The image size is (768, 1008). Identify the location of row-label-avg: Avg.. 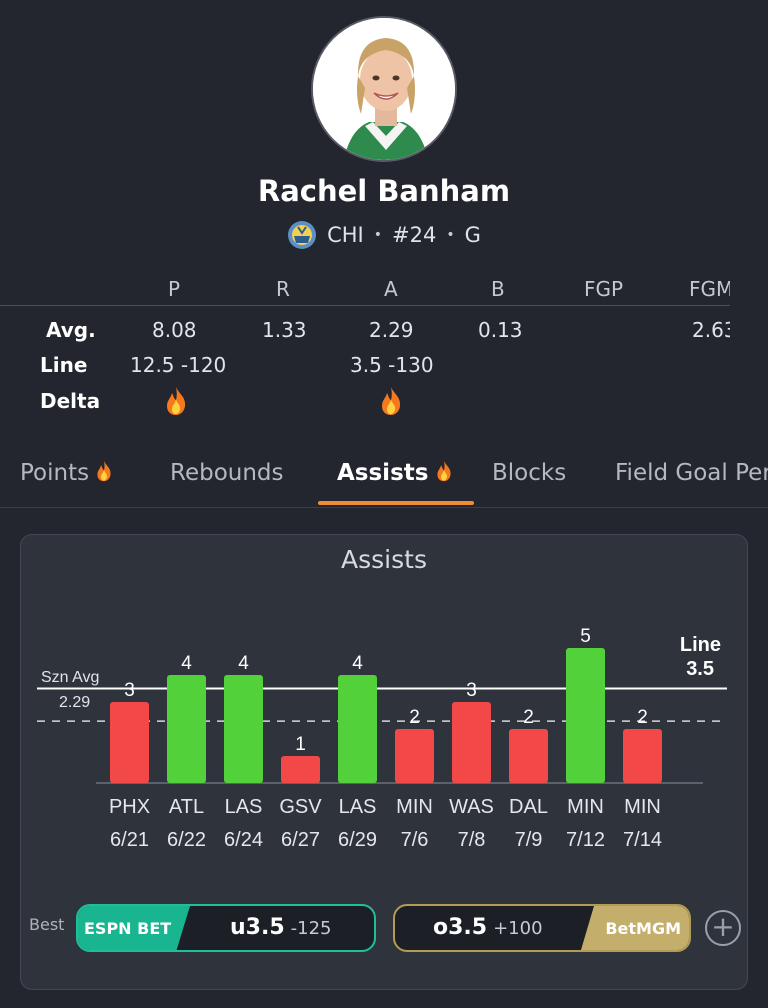
(71, 330).